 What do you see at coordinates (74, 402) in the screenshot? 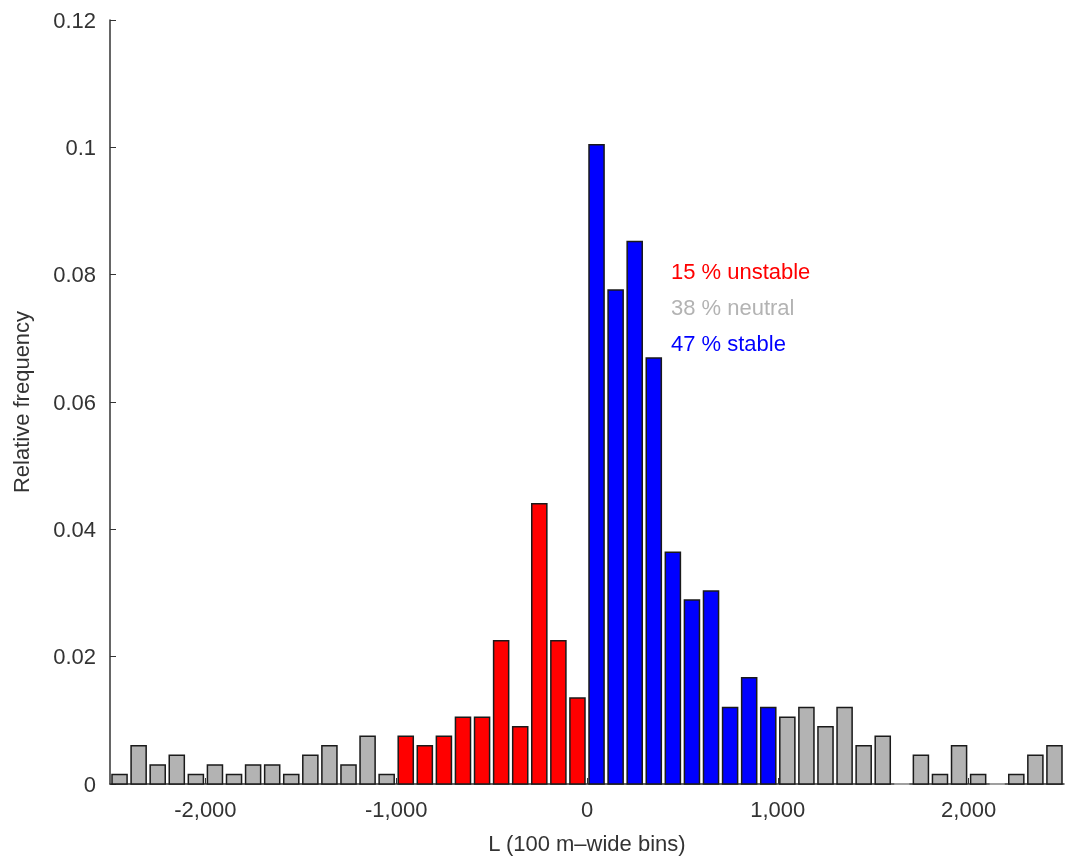
I see `y-tick-label: 0.06` at bounding box center [74, 402].